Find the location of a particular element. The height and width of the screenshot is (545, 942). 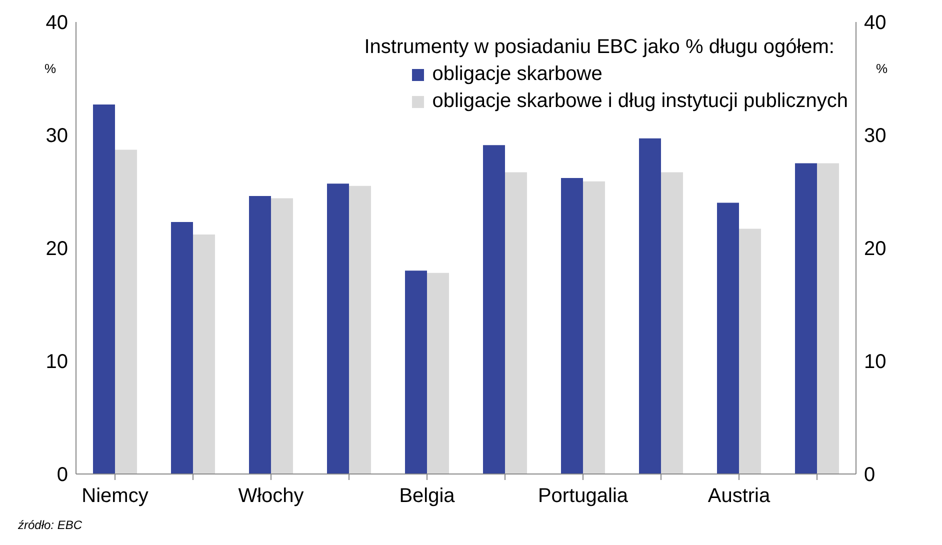

legend-title: Instrumenty w posiadaniu EBC jako % długu ogółem: is located at coordinates (600, 47).